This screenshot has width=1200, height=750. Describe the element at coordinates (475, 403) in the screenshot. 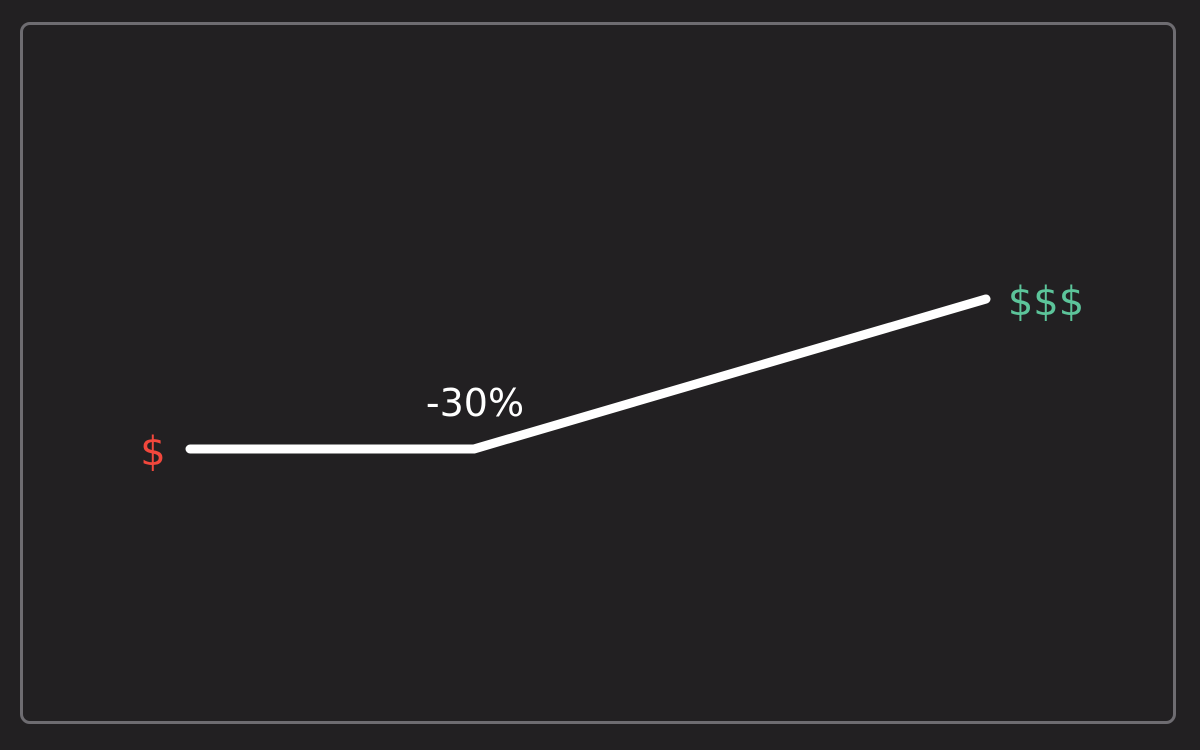

I see `pivot-change-label: -30%` at that location.